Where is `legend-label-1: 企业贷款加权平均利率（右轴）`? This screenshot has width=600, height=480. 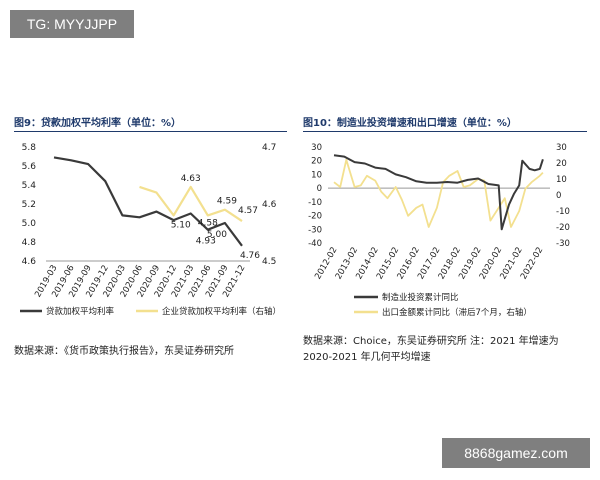
legend-label-1: 企业贷款加权平均利率（右轴） is located at coordinates (221, 311).